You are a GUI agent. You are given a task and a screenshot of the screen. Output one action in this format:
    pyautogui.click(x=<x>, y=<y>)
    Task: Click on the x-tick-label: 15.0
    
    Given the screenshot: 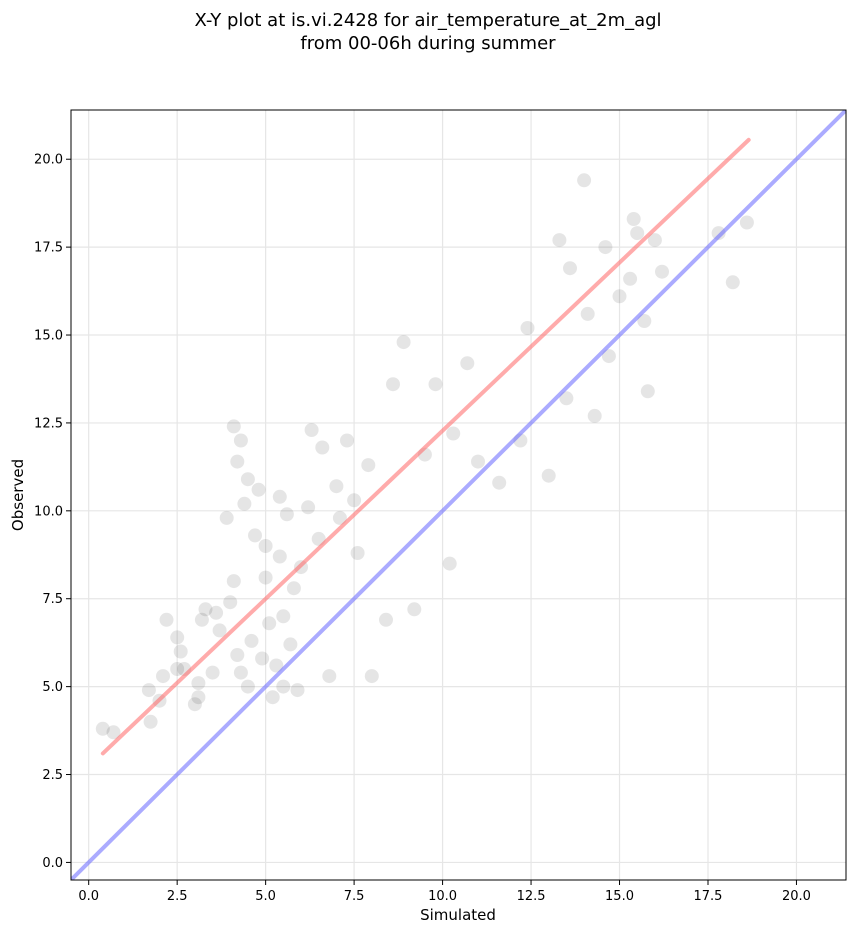 What is the action you would take?
    pyautogui.click(x=619, y=896)
    